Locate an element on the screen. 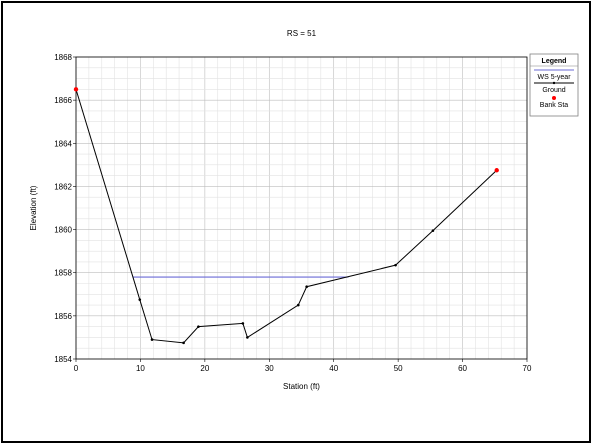 Image resolution: width=592 pixels, height=444 pixels. y-axis-title: Elevation (ft) is located at coordinates (33, 207).